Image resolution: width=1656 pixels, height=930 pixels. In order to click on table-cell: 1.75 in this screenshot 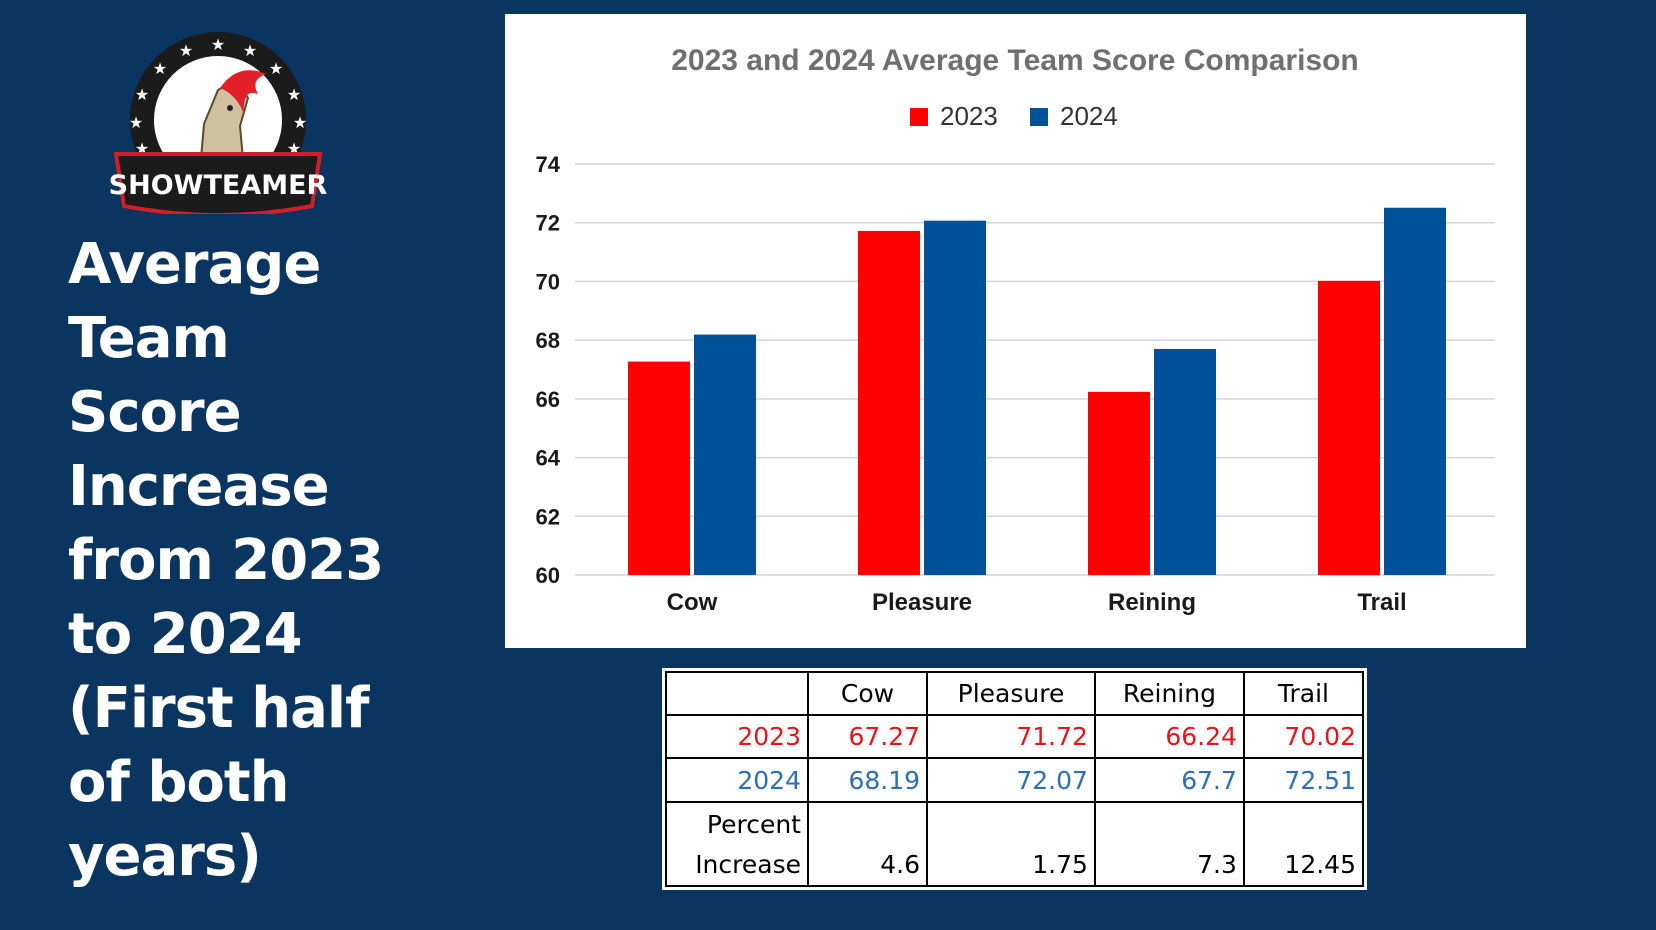, I will do `click(1011, 844)`.